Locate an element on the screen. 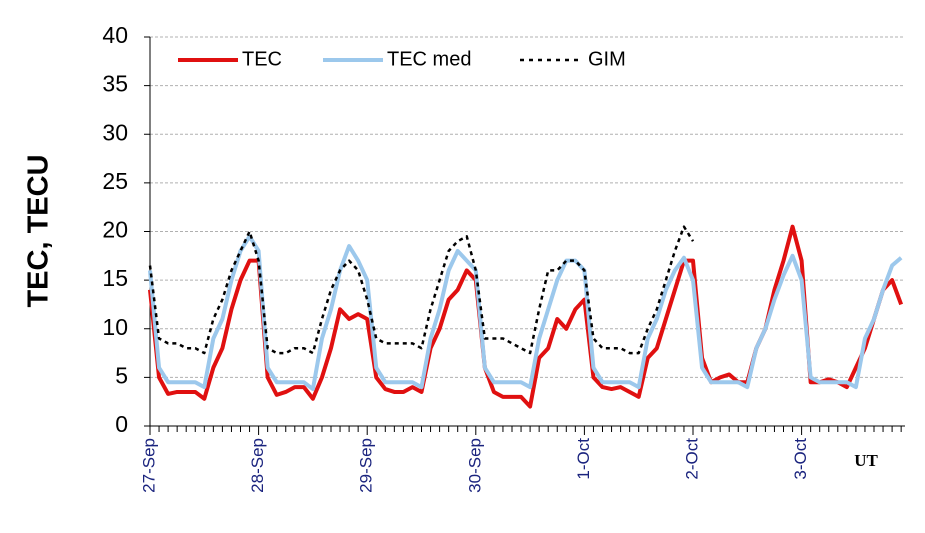 This screenshot has width=925, height=533. y-tick-label: 25 is located at coordinates (115, 181).